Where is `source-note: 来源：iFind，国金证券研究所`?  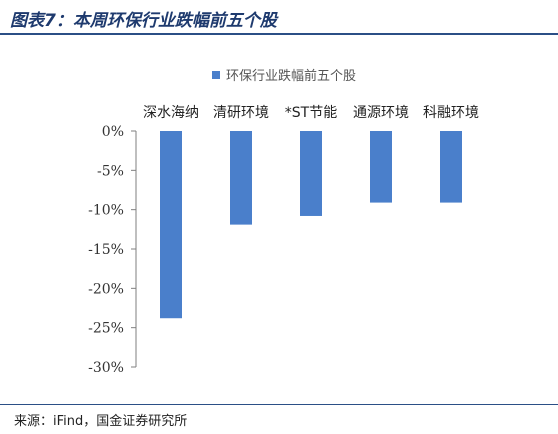
source-note: 来源：iFind，国金证券研究所 is located at coordinates (101, 421).